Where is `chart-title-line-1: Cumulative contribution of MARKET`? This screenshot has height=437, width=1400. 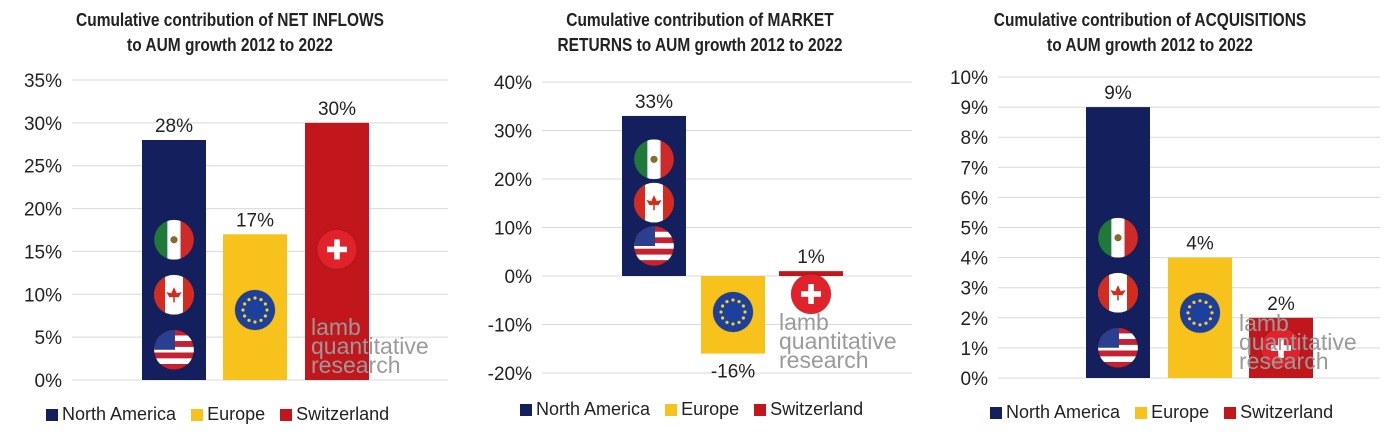 chart-title-line-1: Cumulative contribution of MARKET is located at coordinates (700, 20).